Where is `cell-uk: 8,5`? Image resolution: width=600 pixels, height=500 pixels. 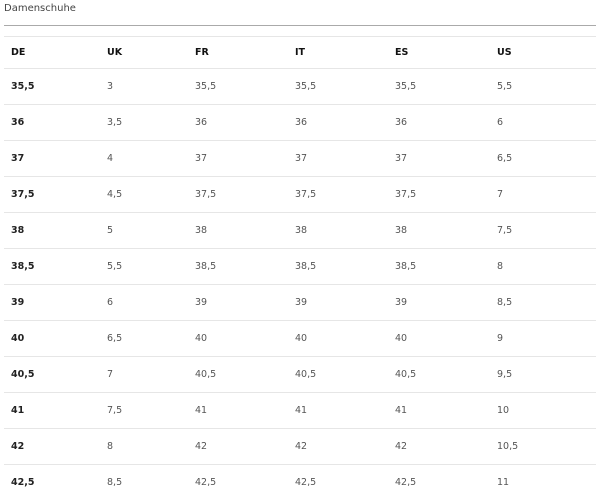
cell-uk: 8,5 is located at coordinates (151, 482).